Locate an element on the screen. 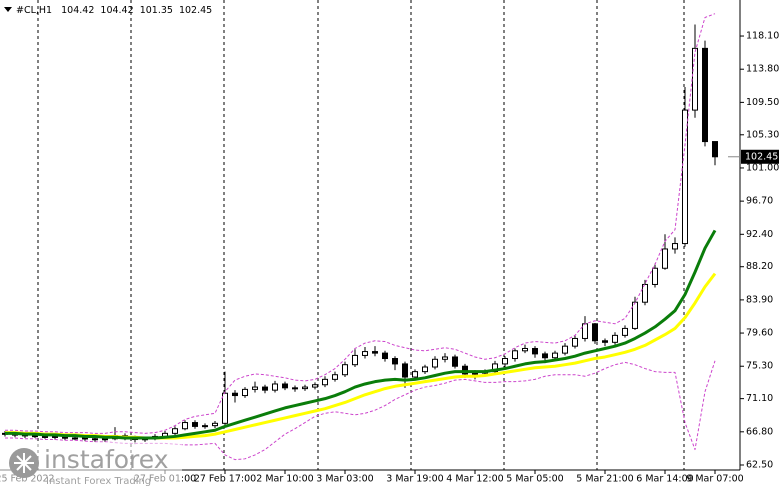 This screenshot has height=489, width=781. x-tick-label: 5 Mar 21:00 is located at coordinates (604, 479).